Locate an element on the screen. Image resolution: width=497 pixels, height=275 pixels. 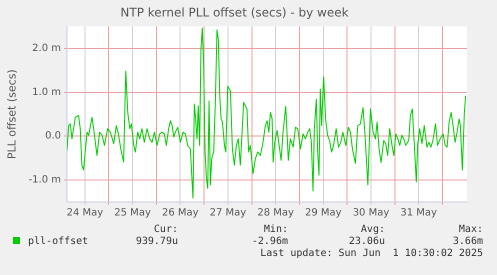
text: 23.06u is located at coordinates (366, 241).